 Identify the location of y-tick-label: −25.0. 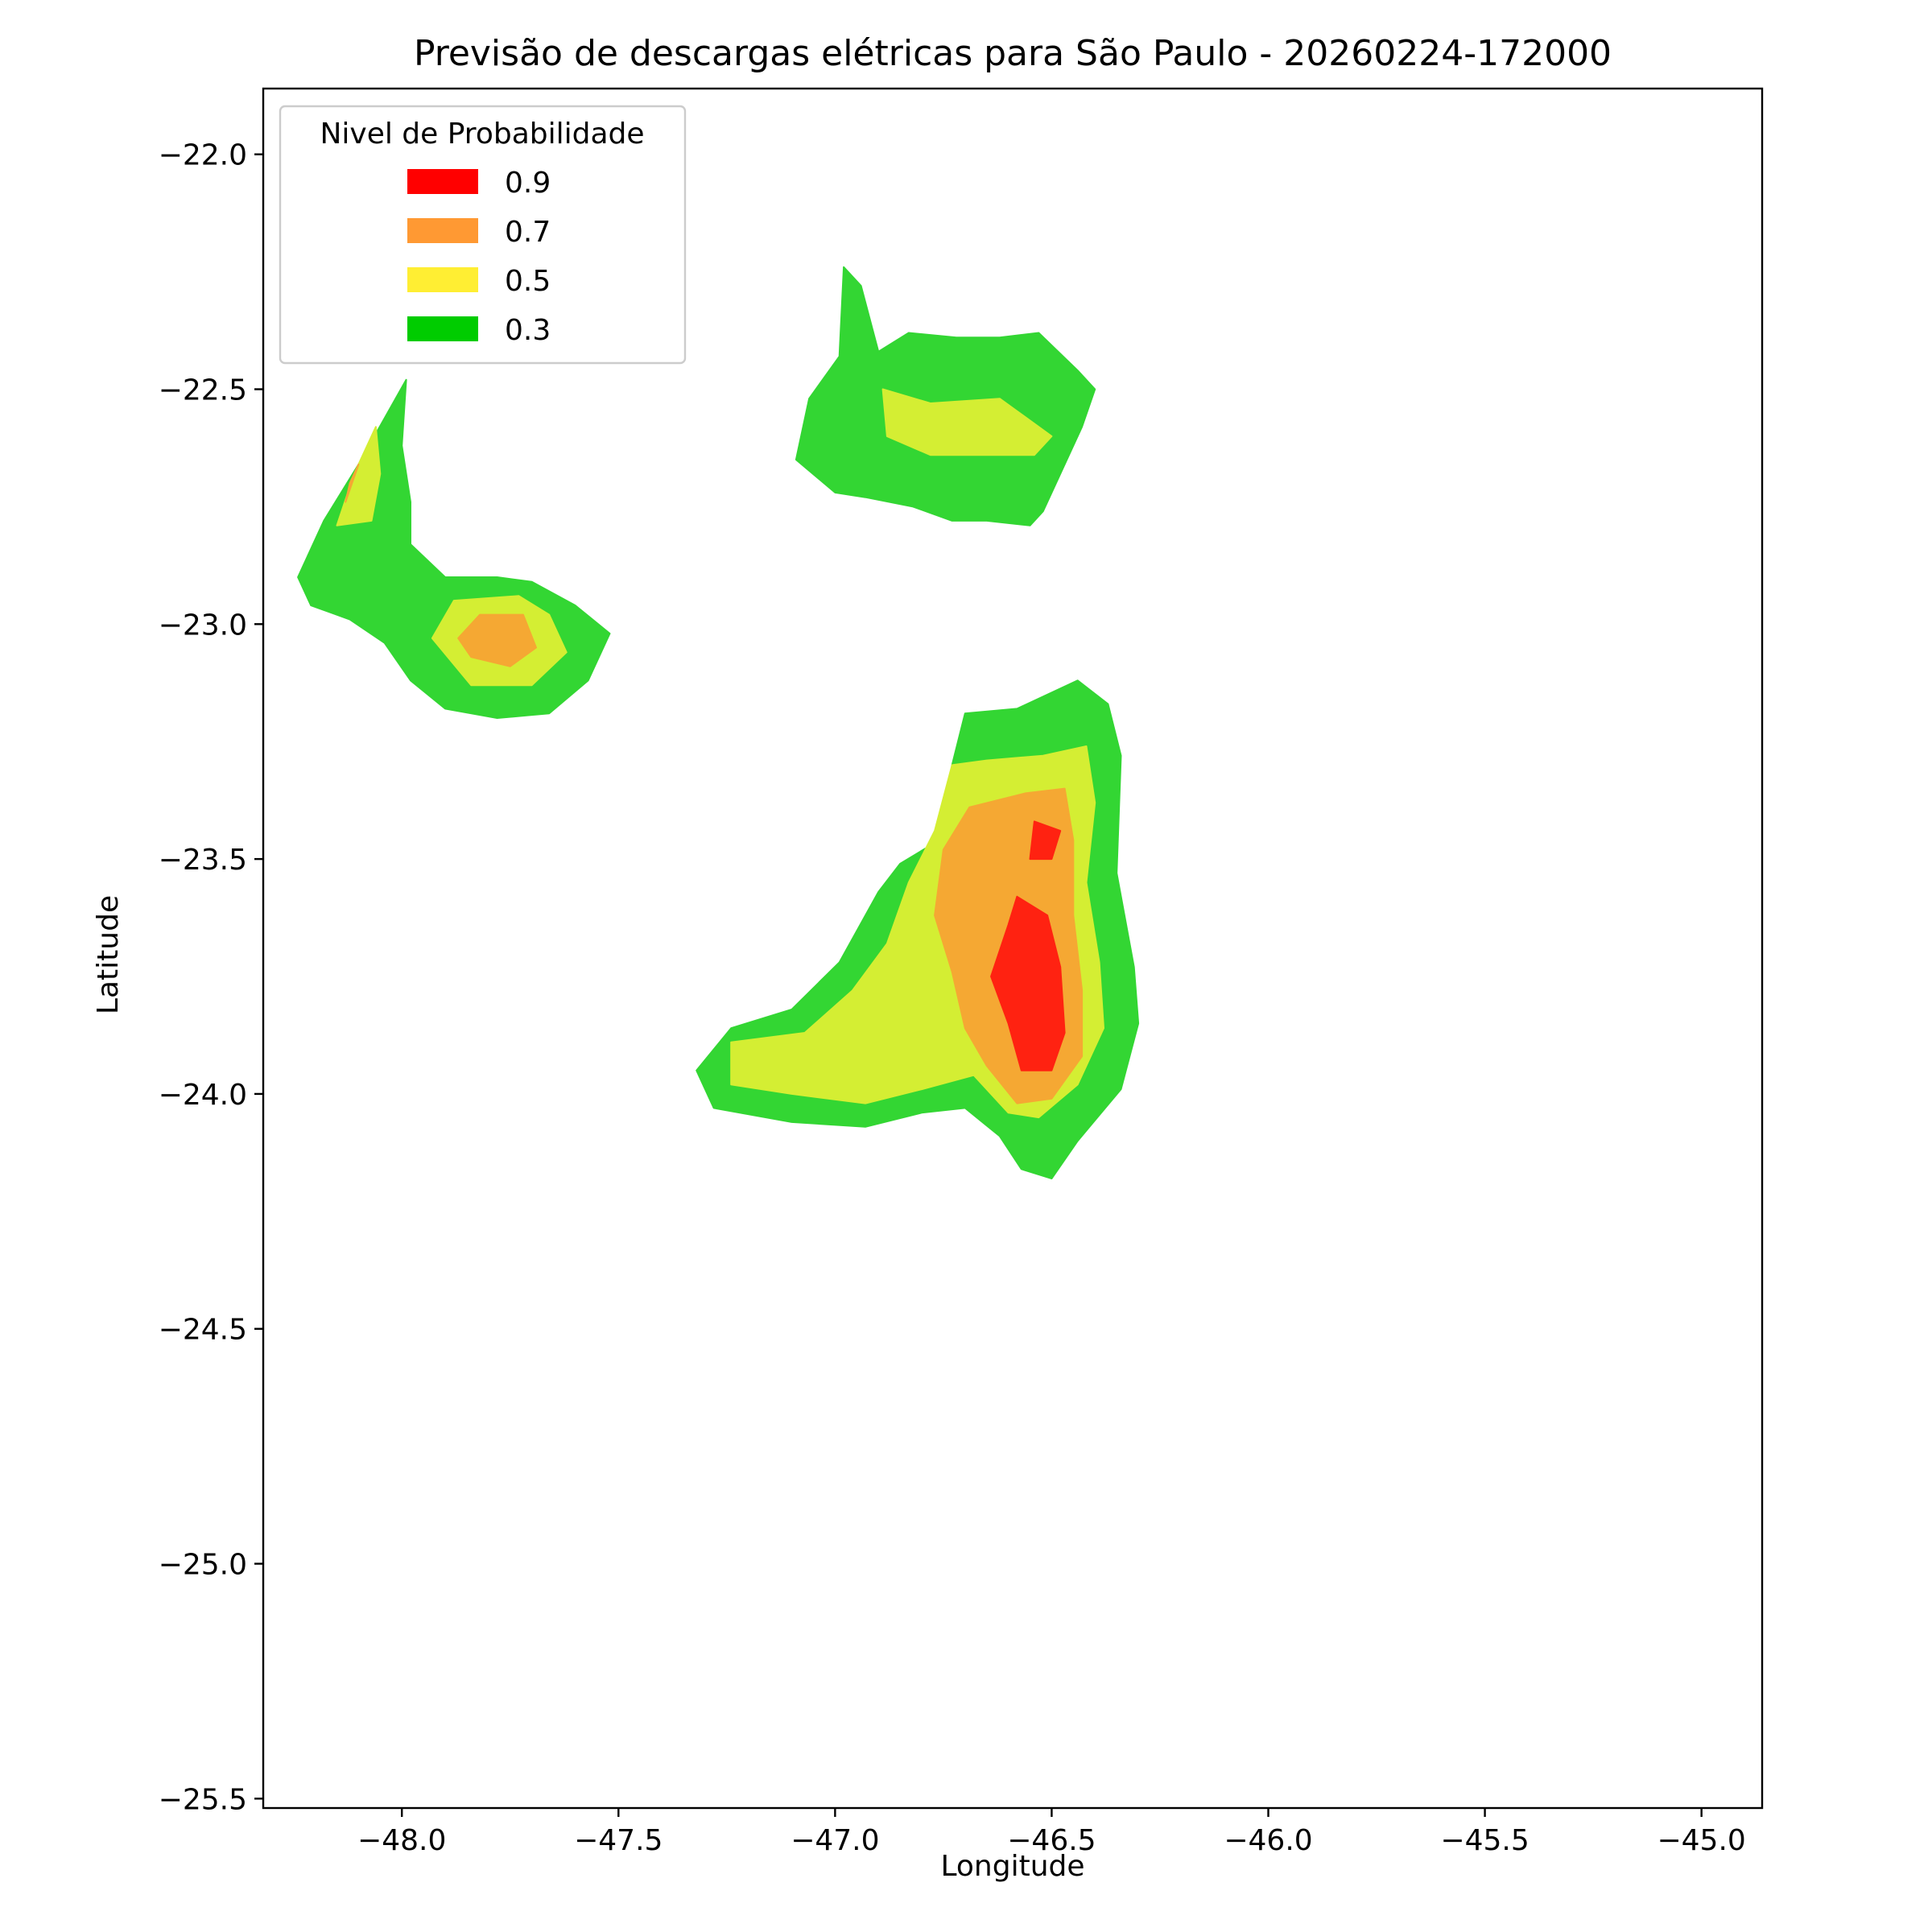
(203, 1565).